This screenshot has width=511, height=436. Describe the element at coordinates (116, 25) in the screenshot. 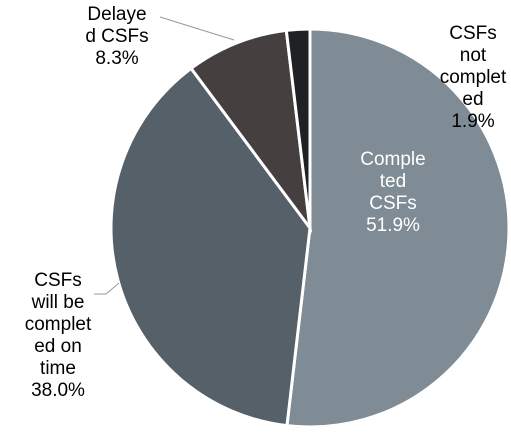

I see `category-label: Delaye d CSFs` at that location.